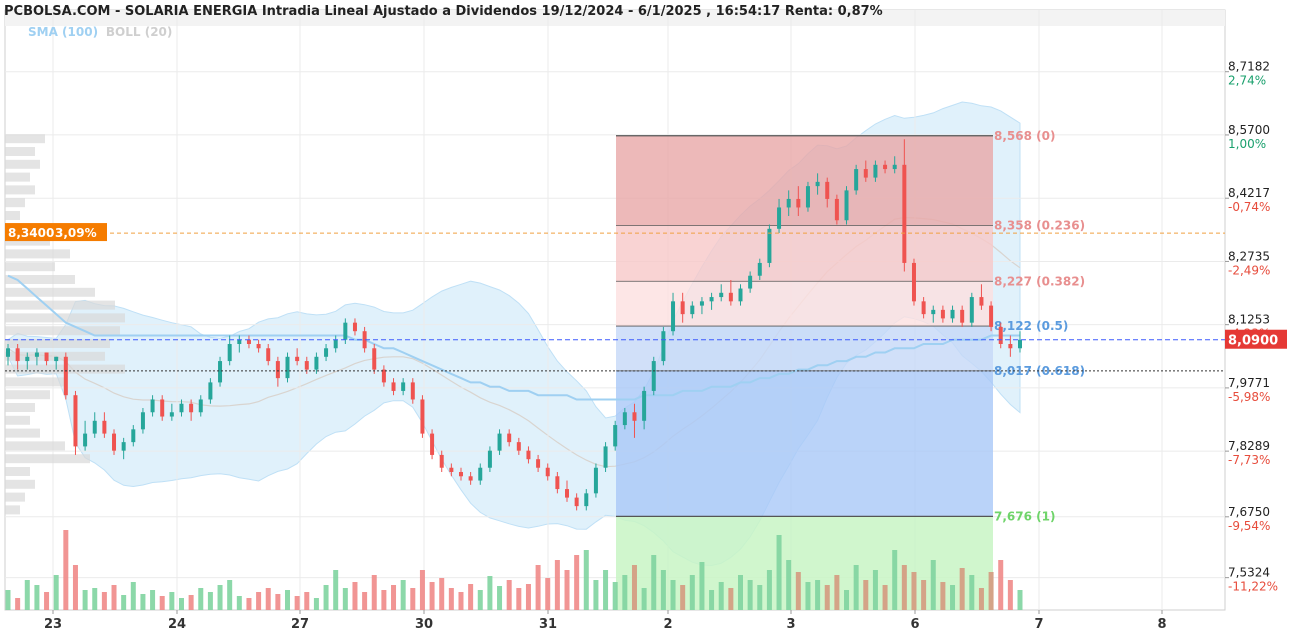 The width and height of the screenshot is (1291, 638). Describe the element at coordinates (1039, 225) in the screenshot. I see `fib-level-label: 8,358 (0.236)` at that location.